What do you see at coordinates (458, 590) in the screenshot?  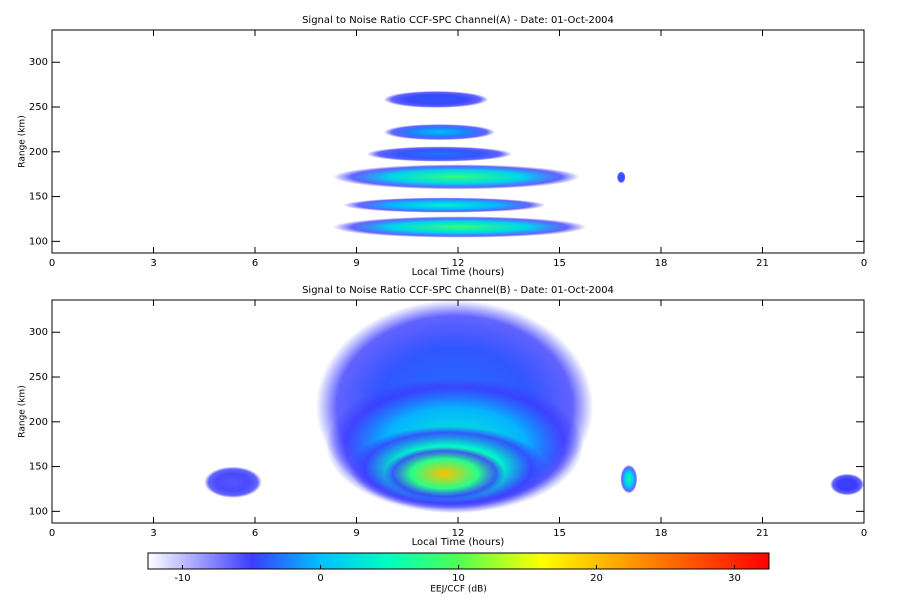 I see `colorbar-label: EEJ/CCF (dB)` at bounding box center [458, 590].